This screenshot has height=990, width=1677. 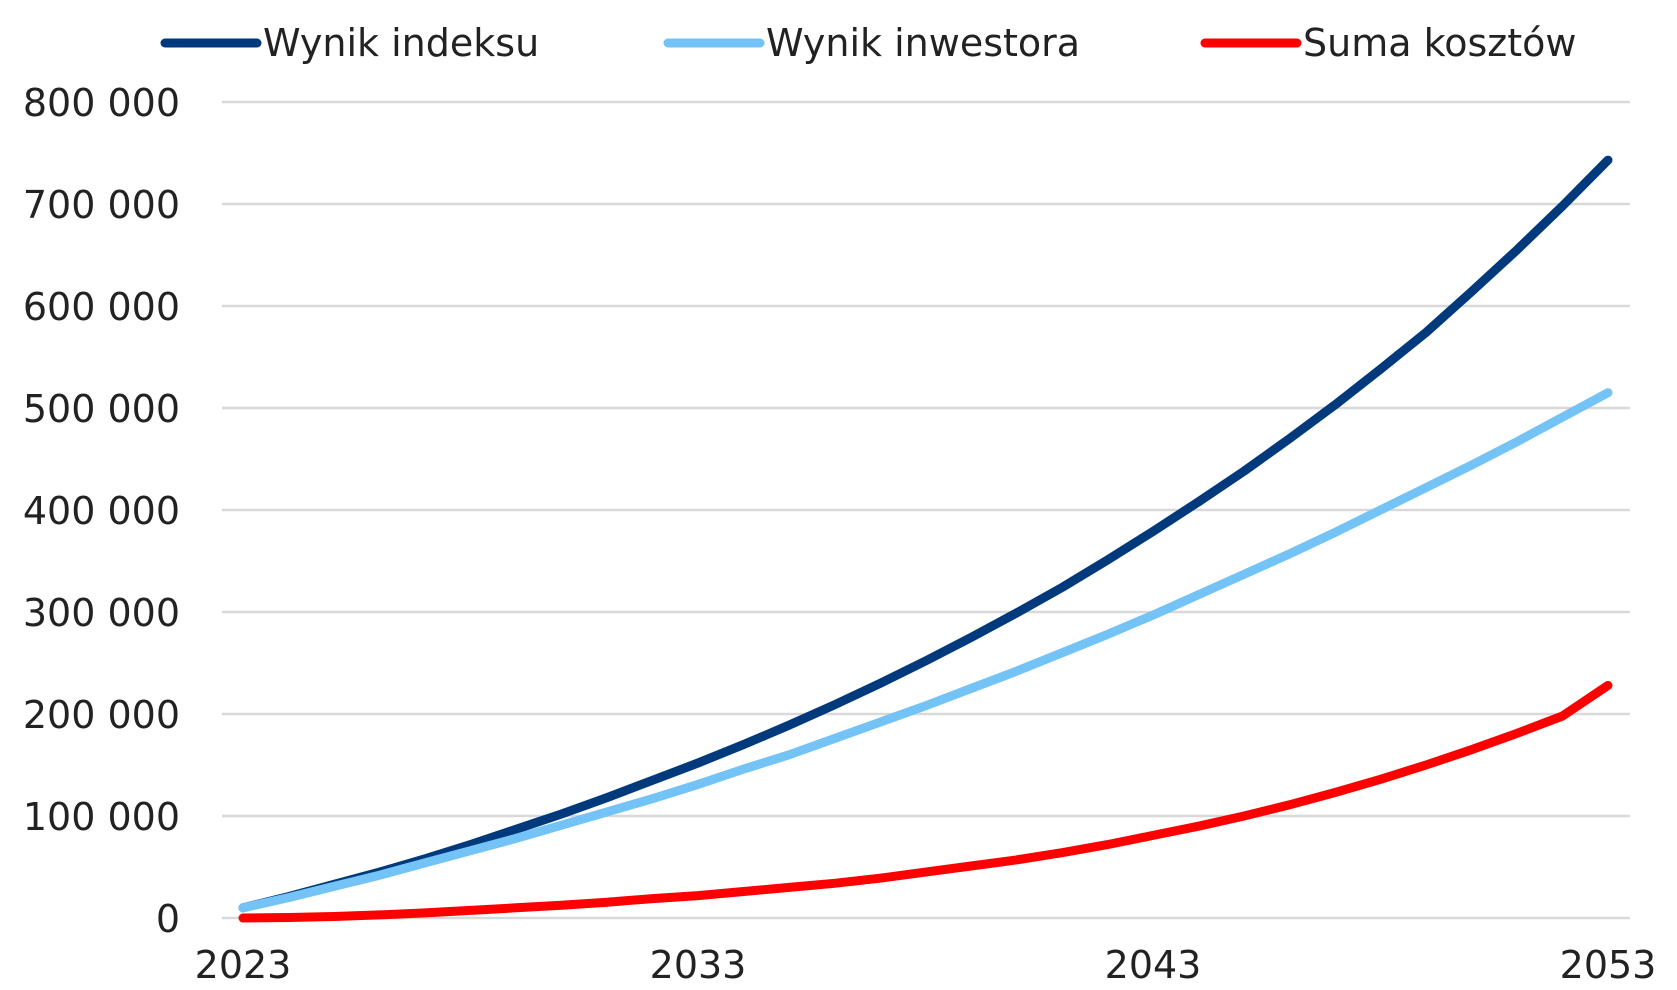 What do you see at coordinates (926, 965) in the screenshot?
I see `x-axis-tick-labels: 2023 2033 2043 2053` at bounding box center [926, 965].